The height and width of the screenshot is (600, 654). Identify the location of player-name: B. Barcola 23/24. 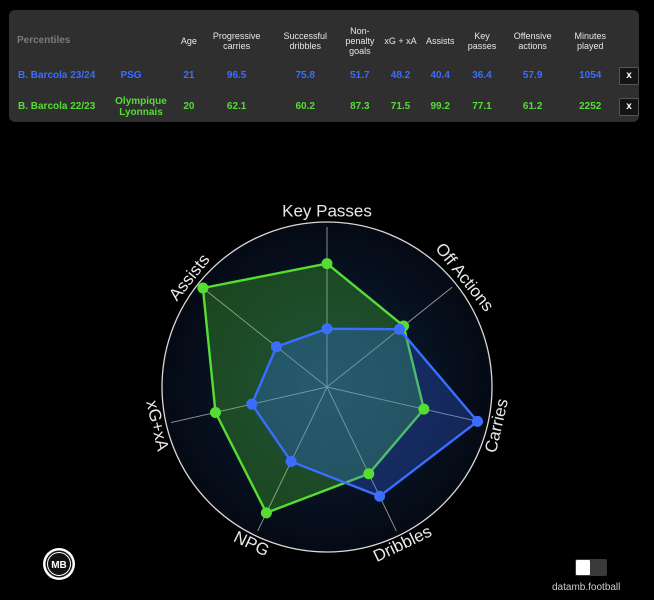
(57, 75).